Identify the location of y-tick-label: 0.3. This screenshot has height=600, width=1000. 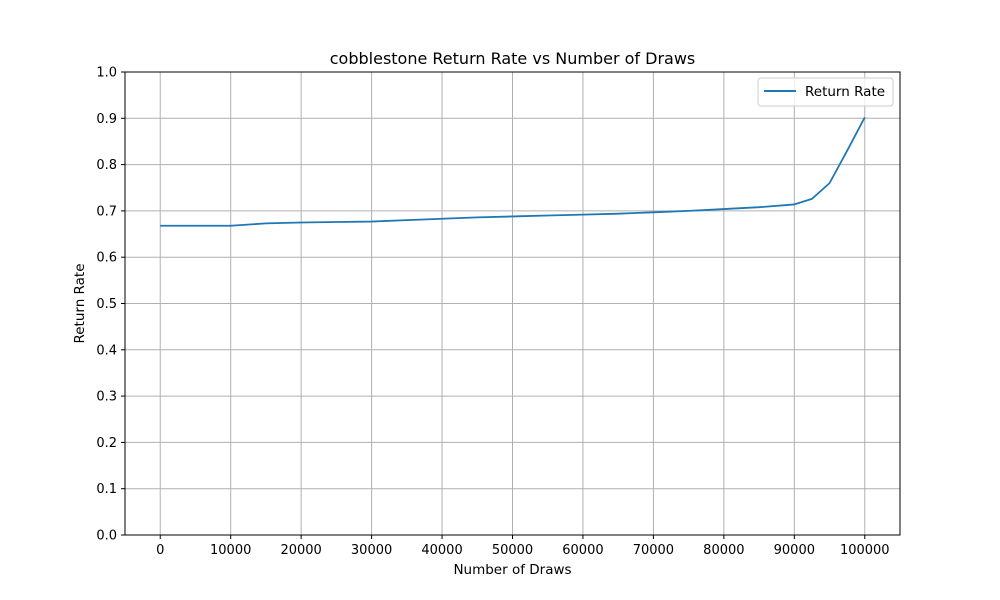
(106, 397).